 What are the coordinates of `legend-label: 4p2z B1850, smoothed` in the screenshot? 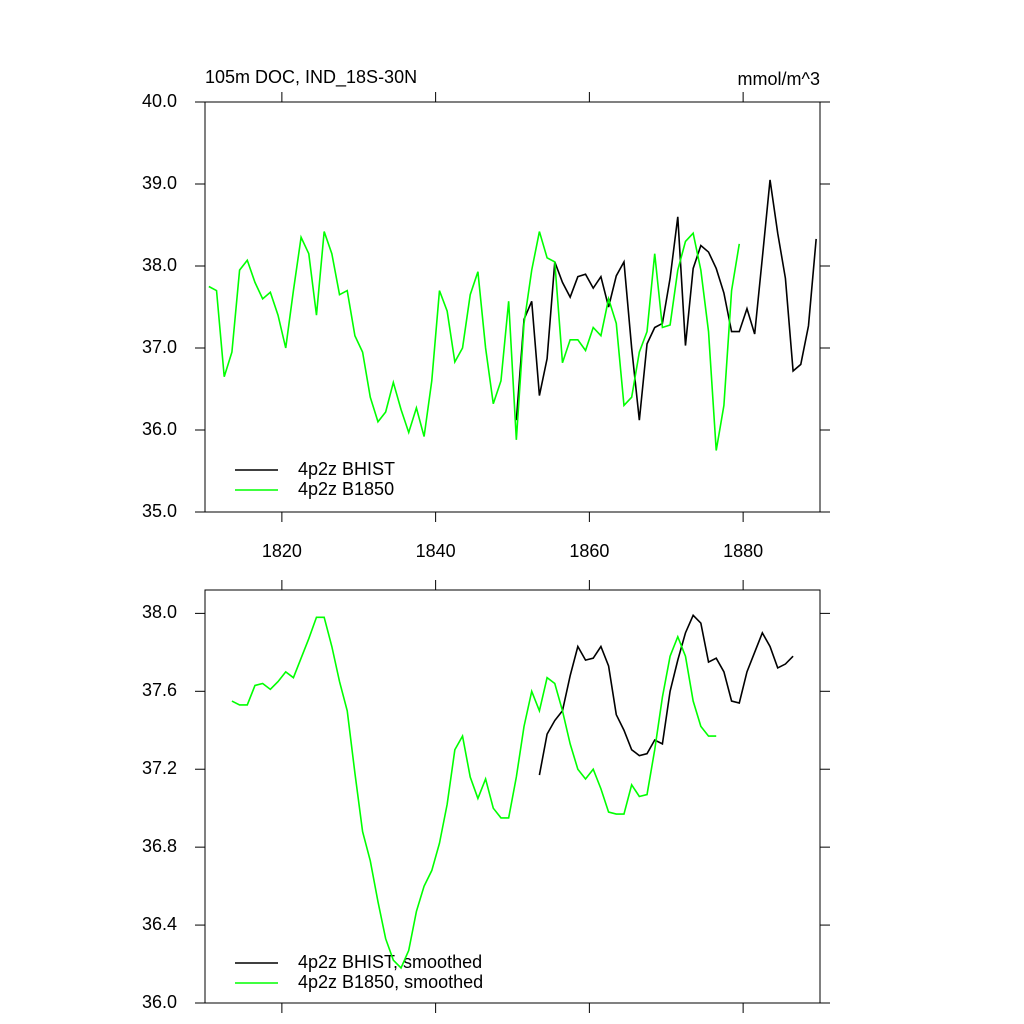 It's located at (390, 982).